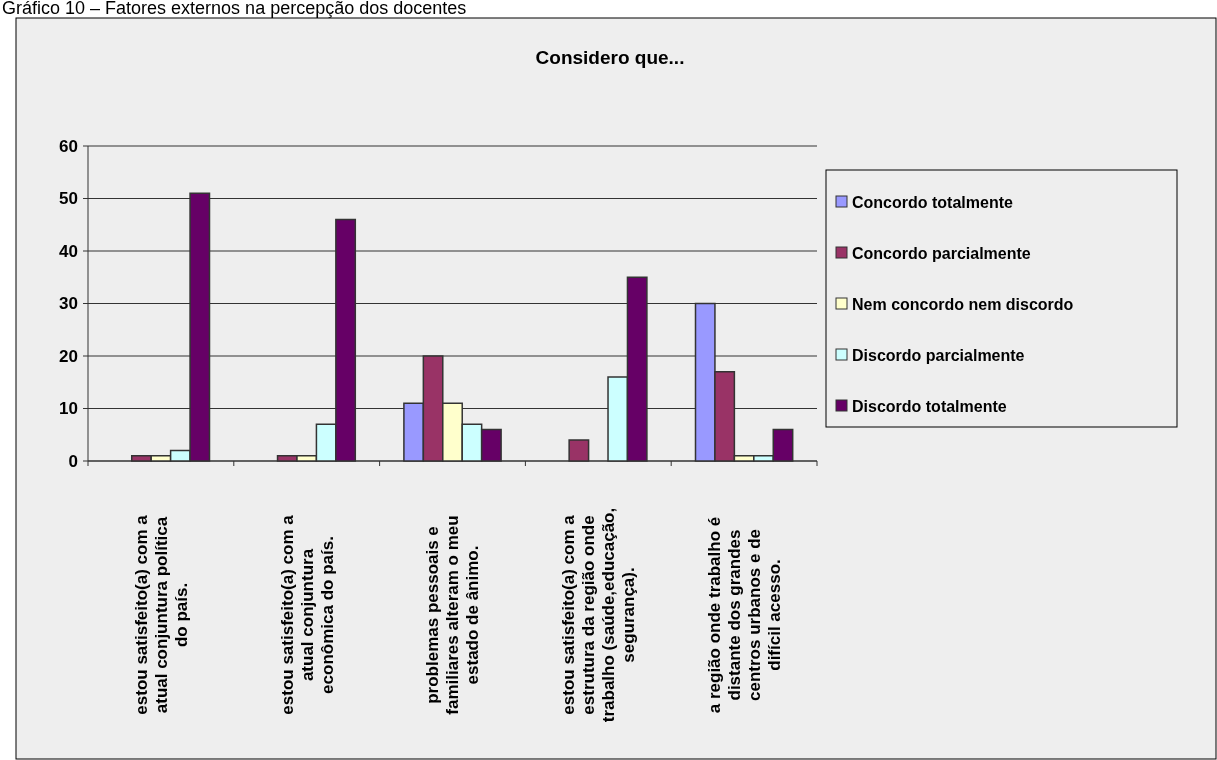 The width and height of the screenshot is (1217, 760). I want to click on legend-label: Concordo totalmente, so click(932, 202).